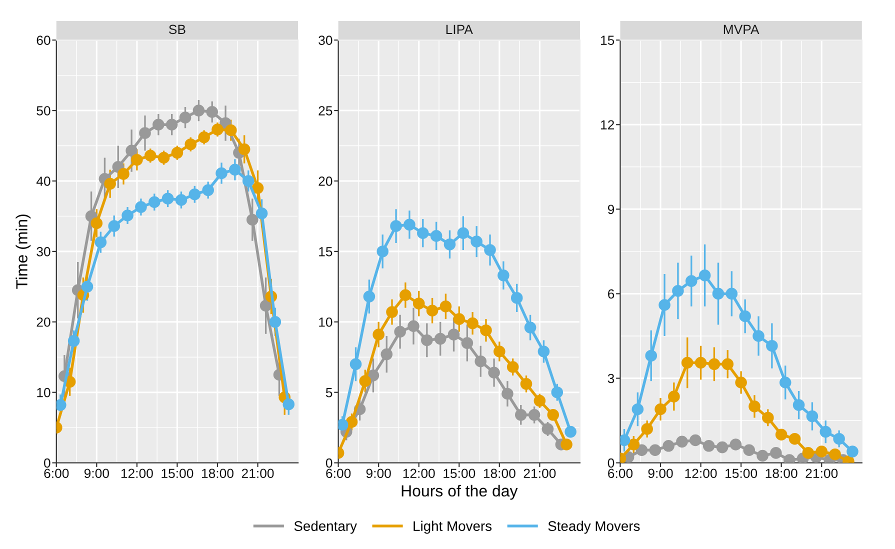  Describe the element at coordinates (177, 29) in the screenshot. I see `chart-title: SB` at that location.